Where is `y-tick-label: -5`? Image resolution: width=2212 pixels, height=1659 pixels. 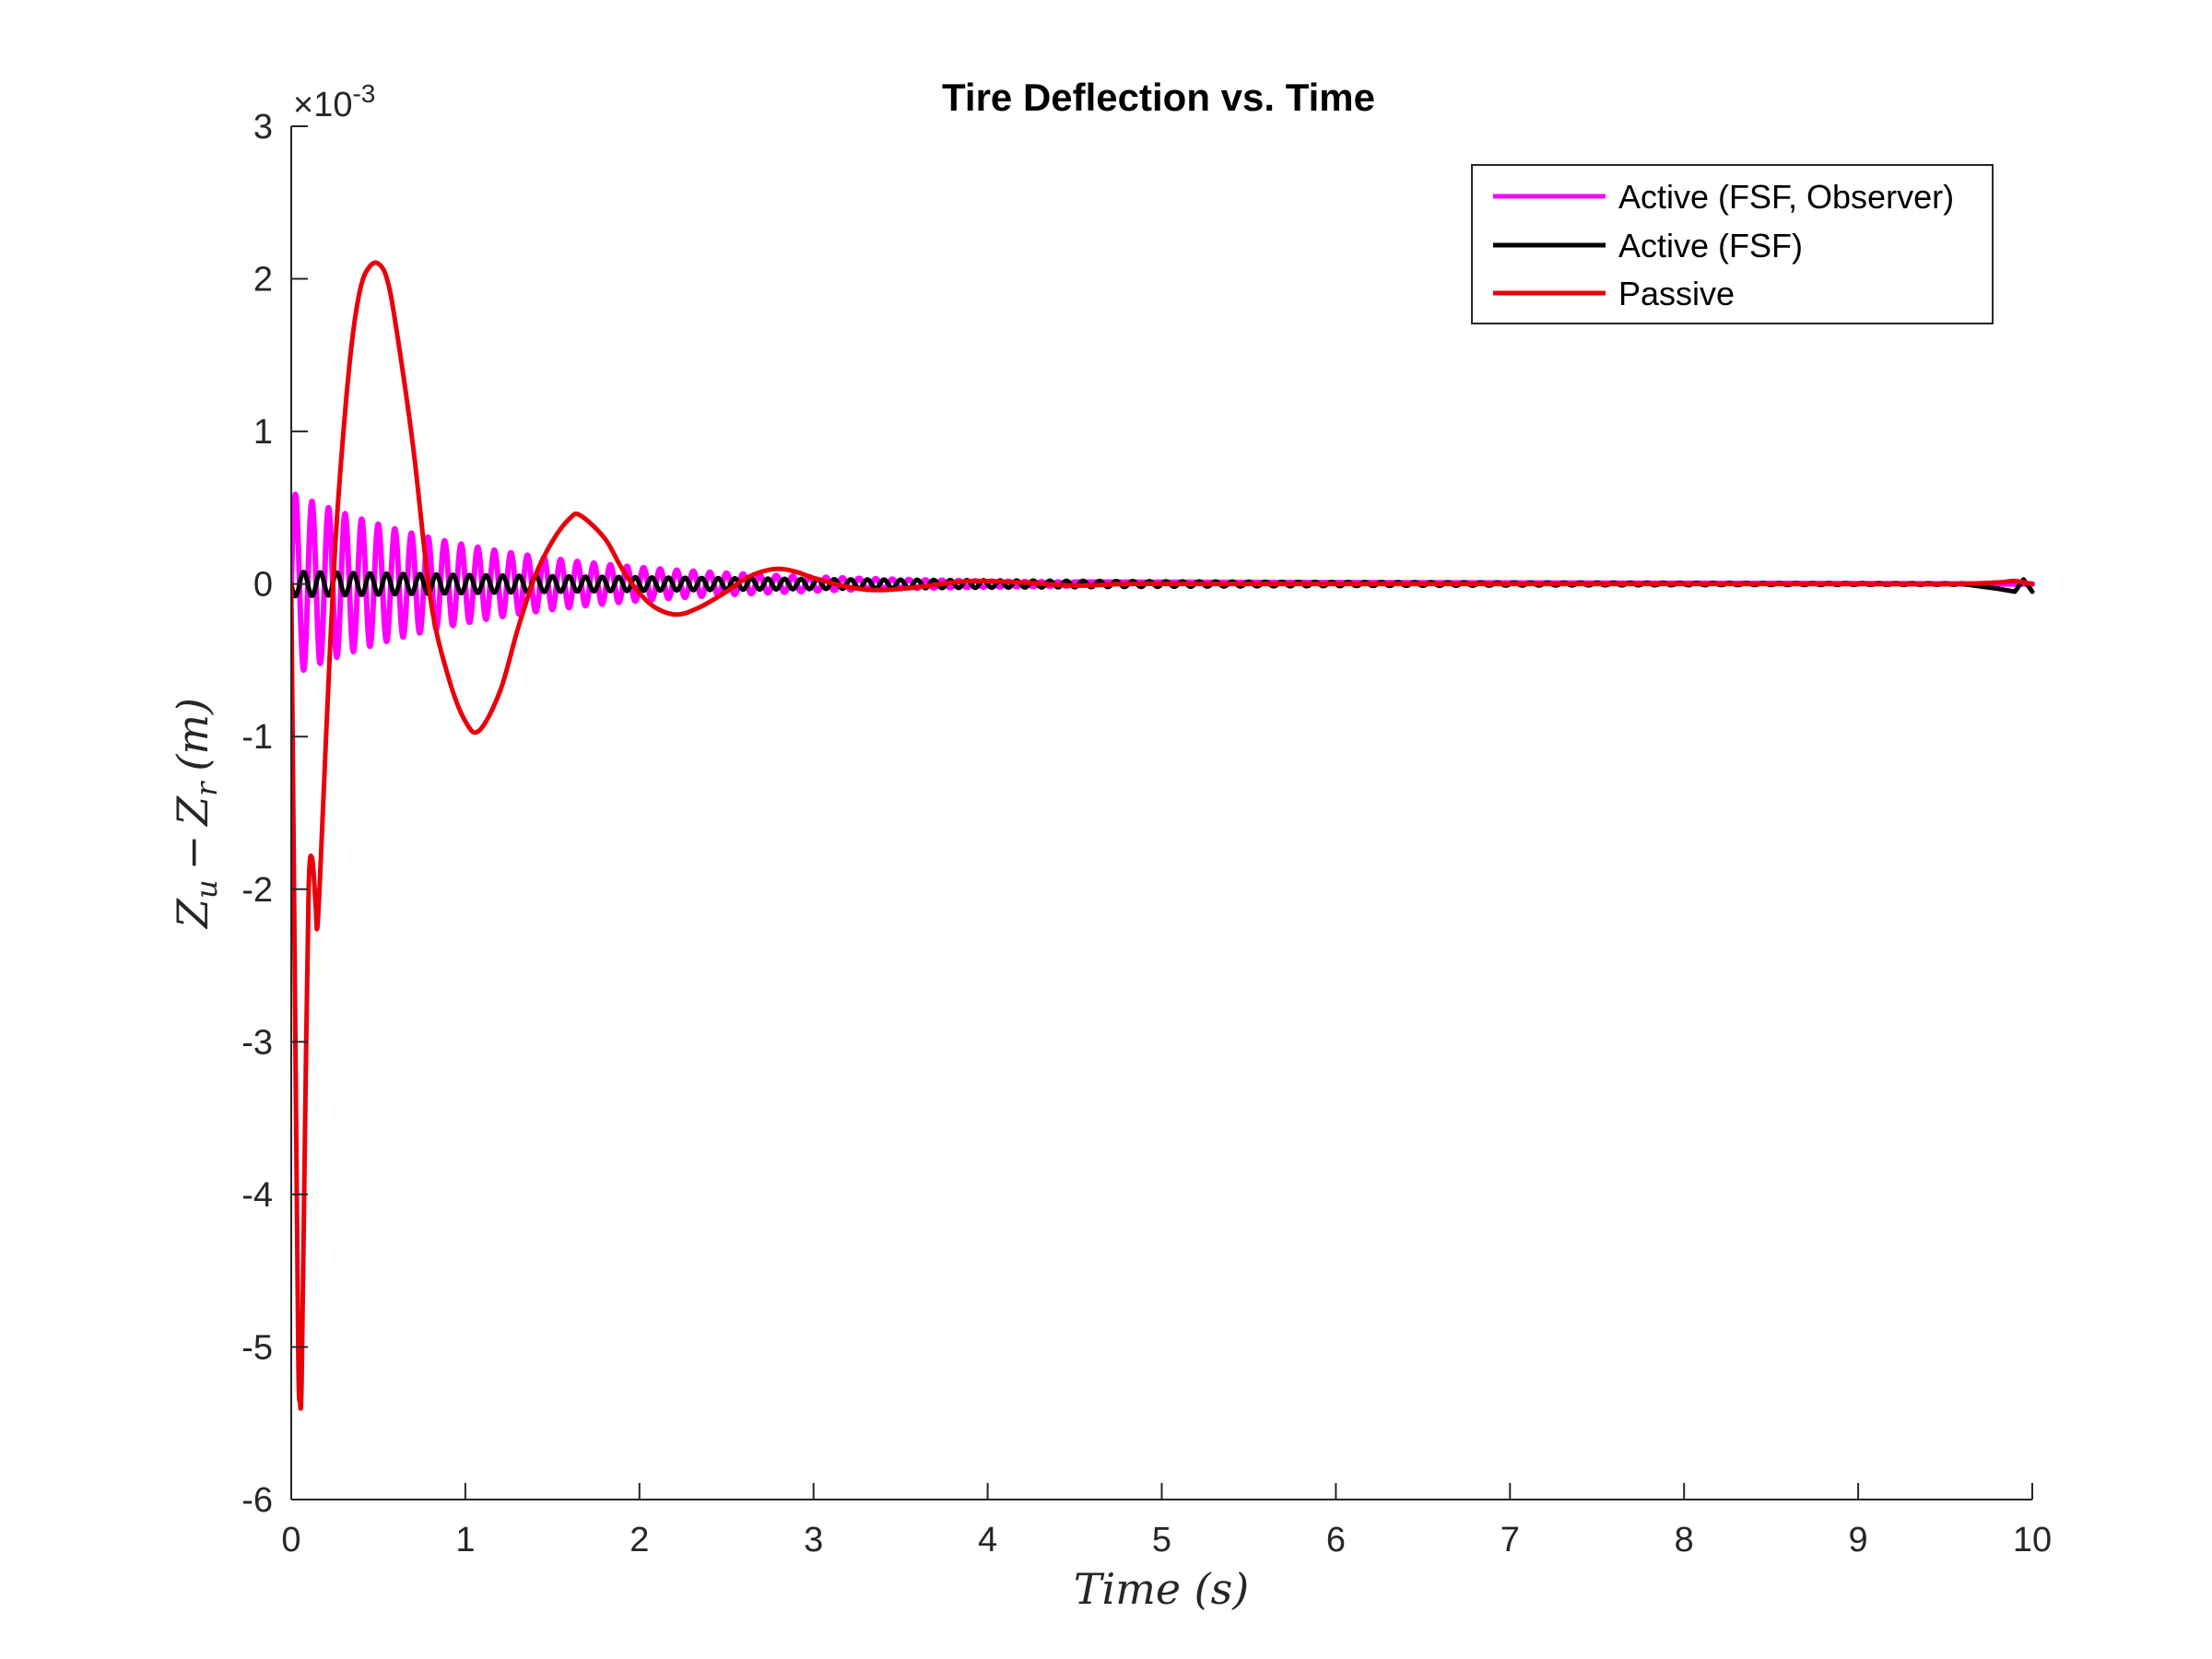 y-tick-label: -5 is located at coordinates (257, 1347).